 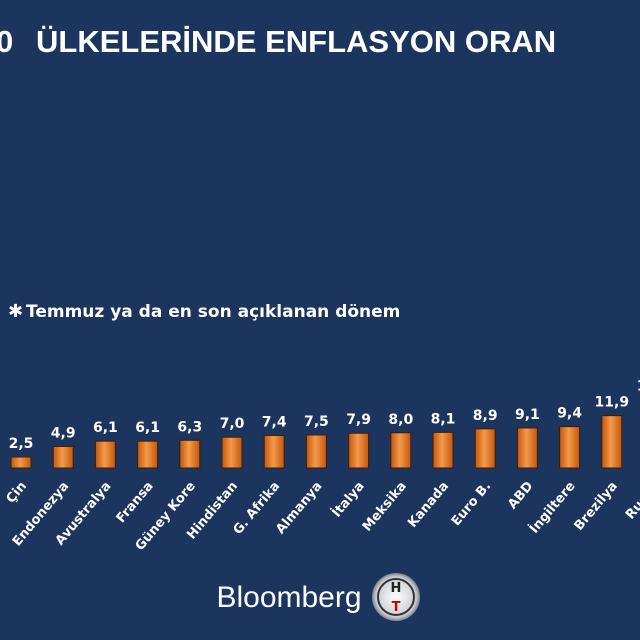 What do you see at coordinates (316, 422) in the screenshot?
I see `value-label: 7,5` at bounding box center [316, 422].